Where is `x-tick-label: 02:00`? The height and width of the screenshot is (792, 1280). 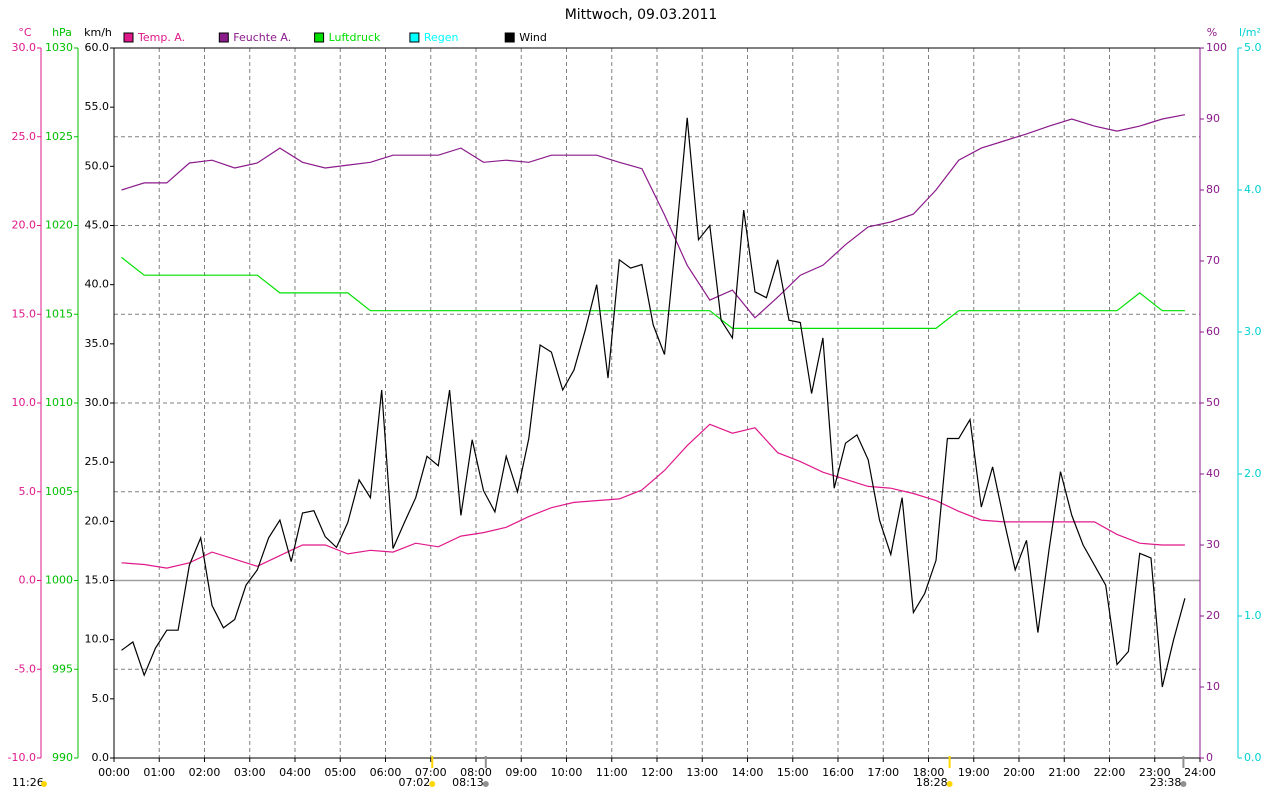
x-tick-label: 02:00 is located at coordinates (205, 772).